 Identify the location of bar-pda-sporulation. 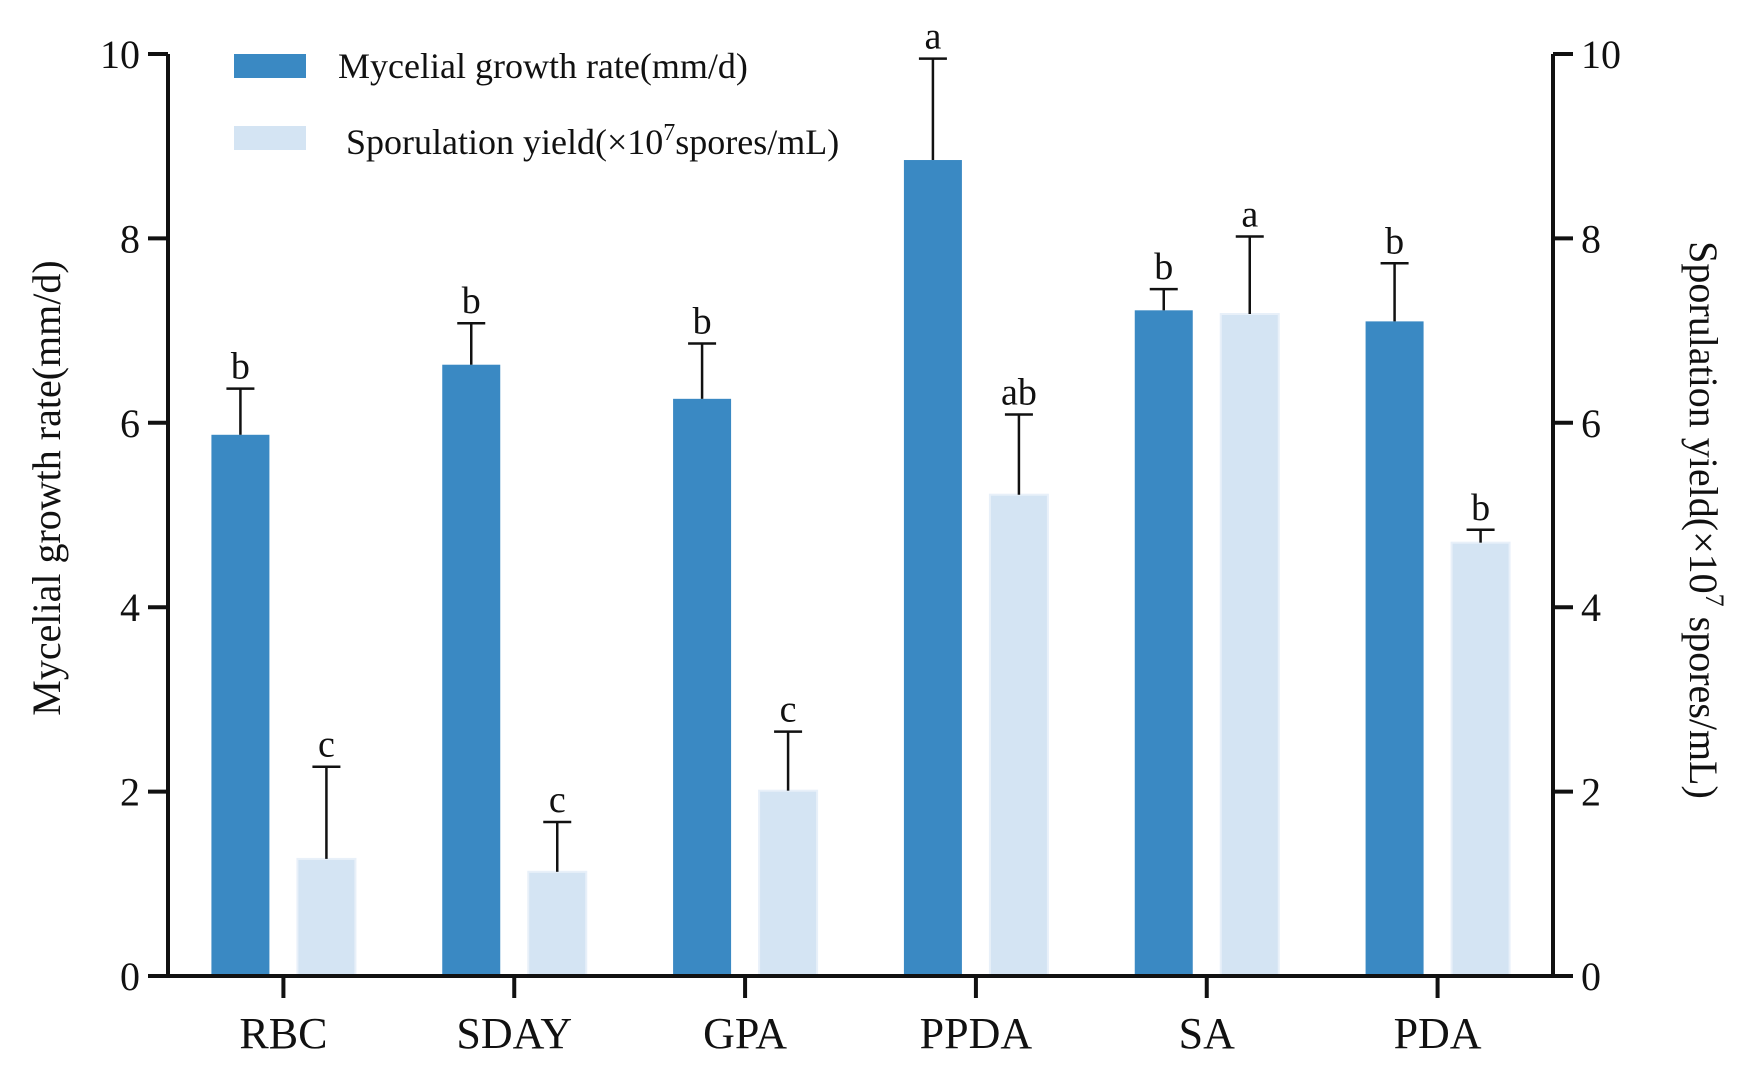
(1480, 759).